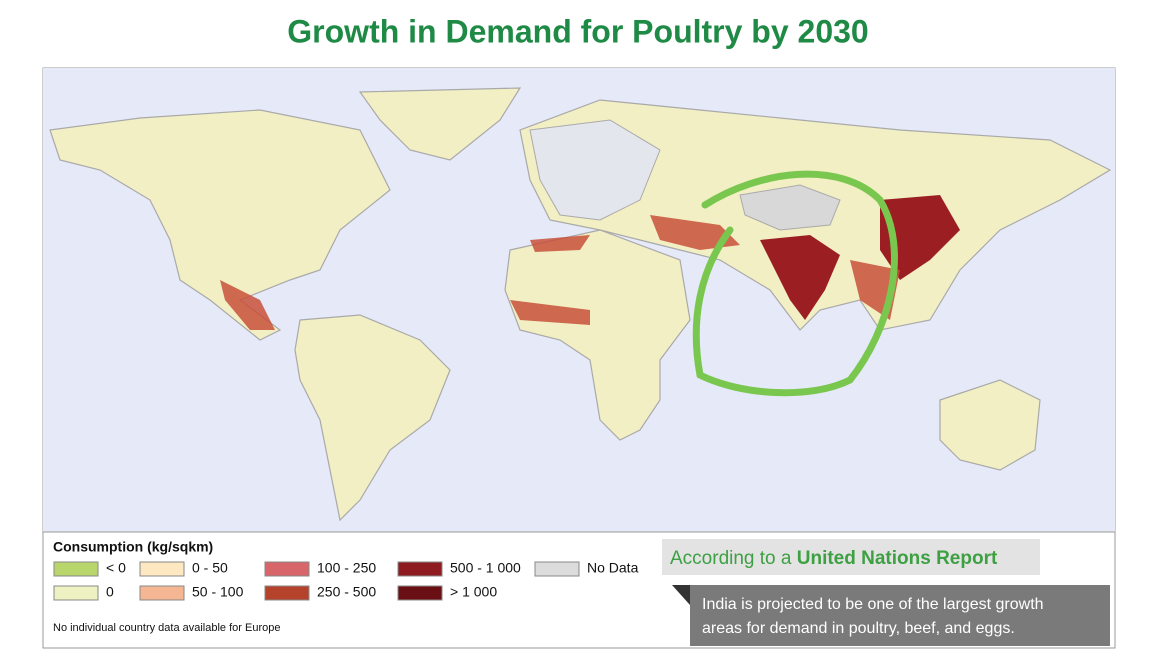 The image size is (1170, 658). What do you see at coordinates (613, 568) in the screenshot?
I see `legend-label: No Data` at bounding box center [613, 568].